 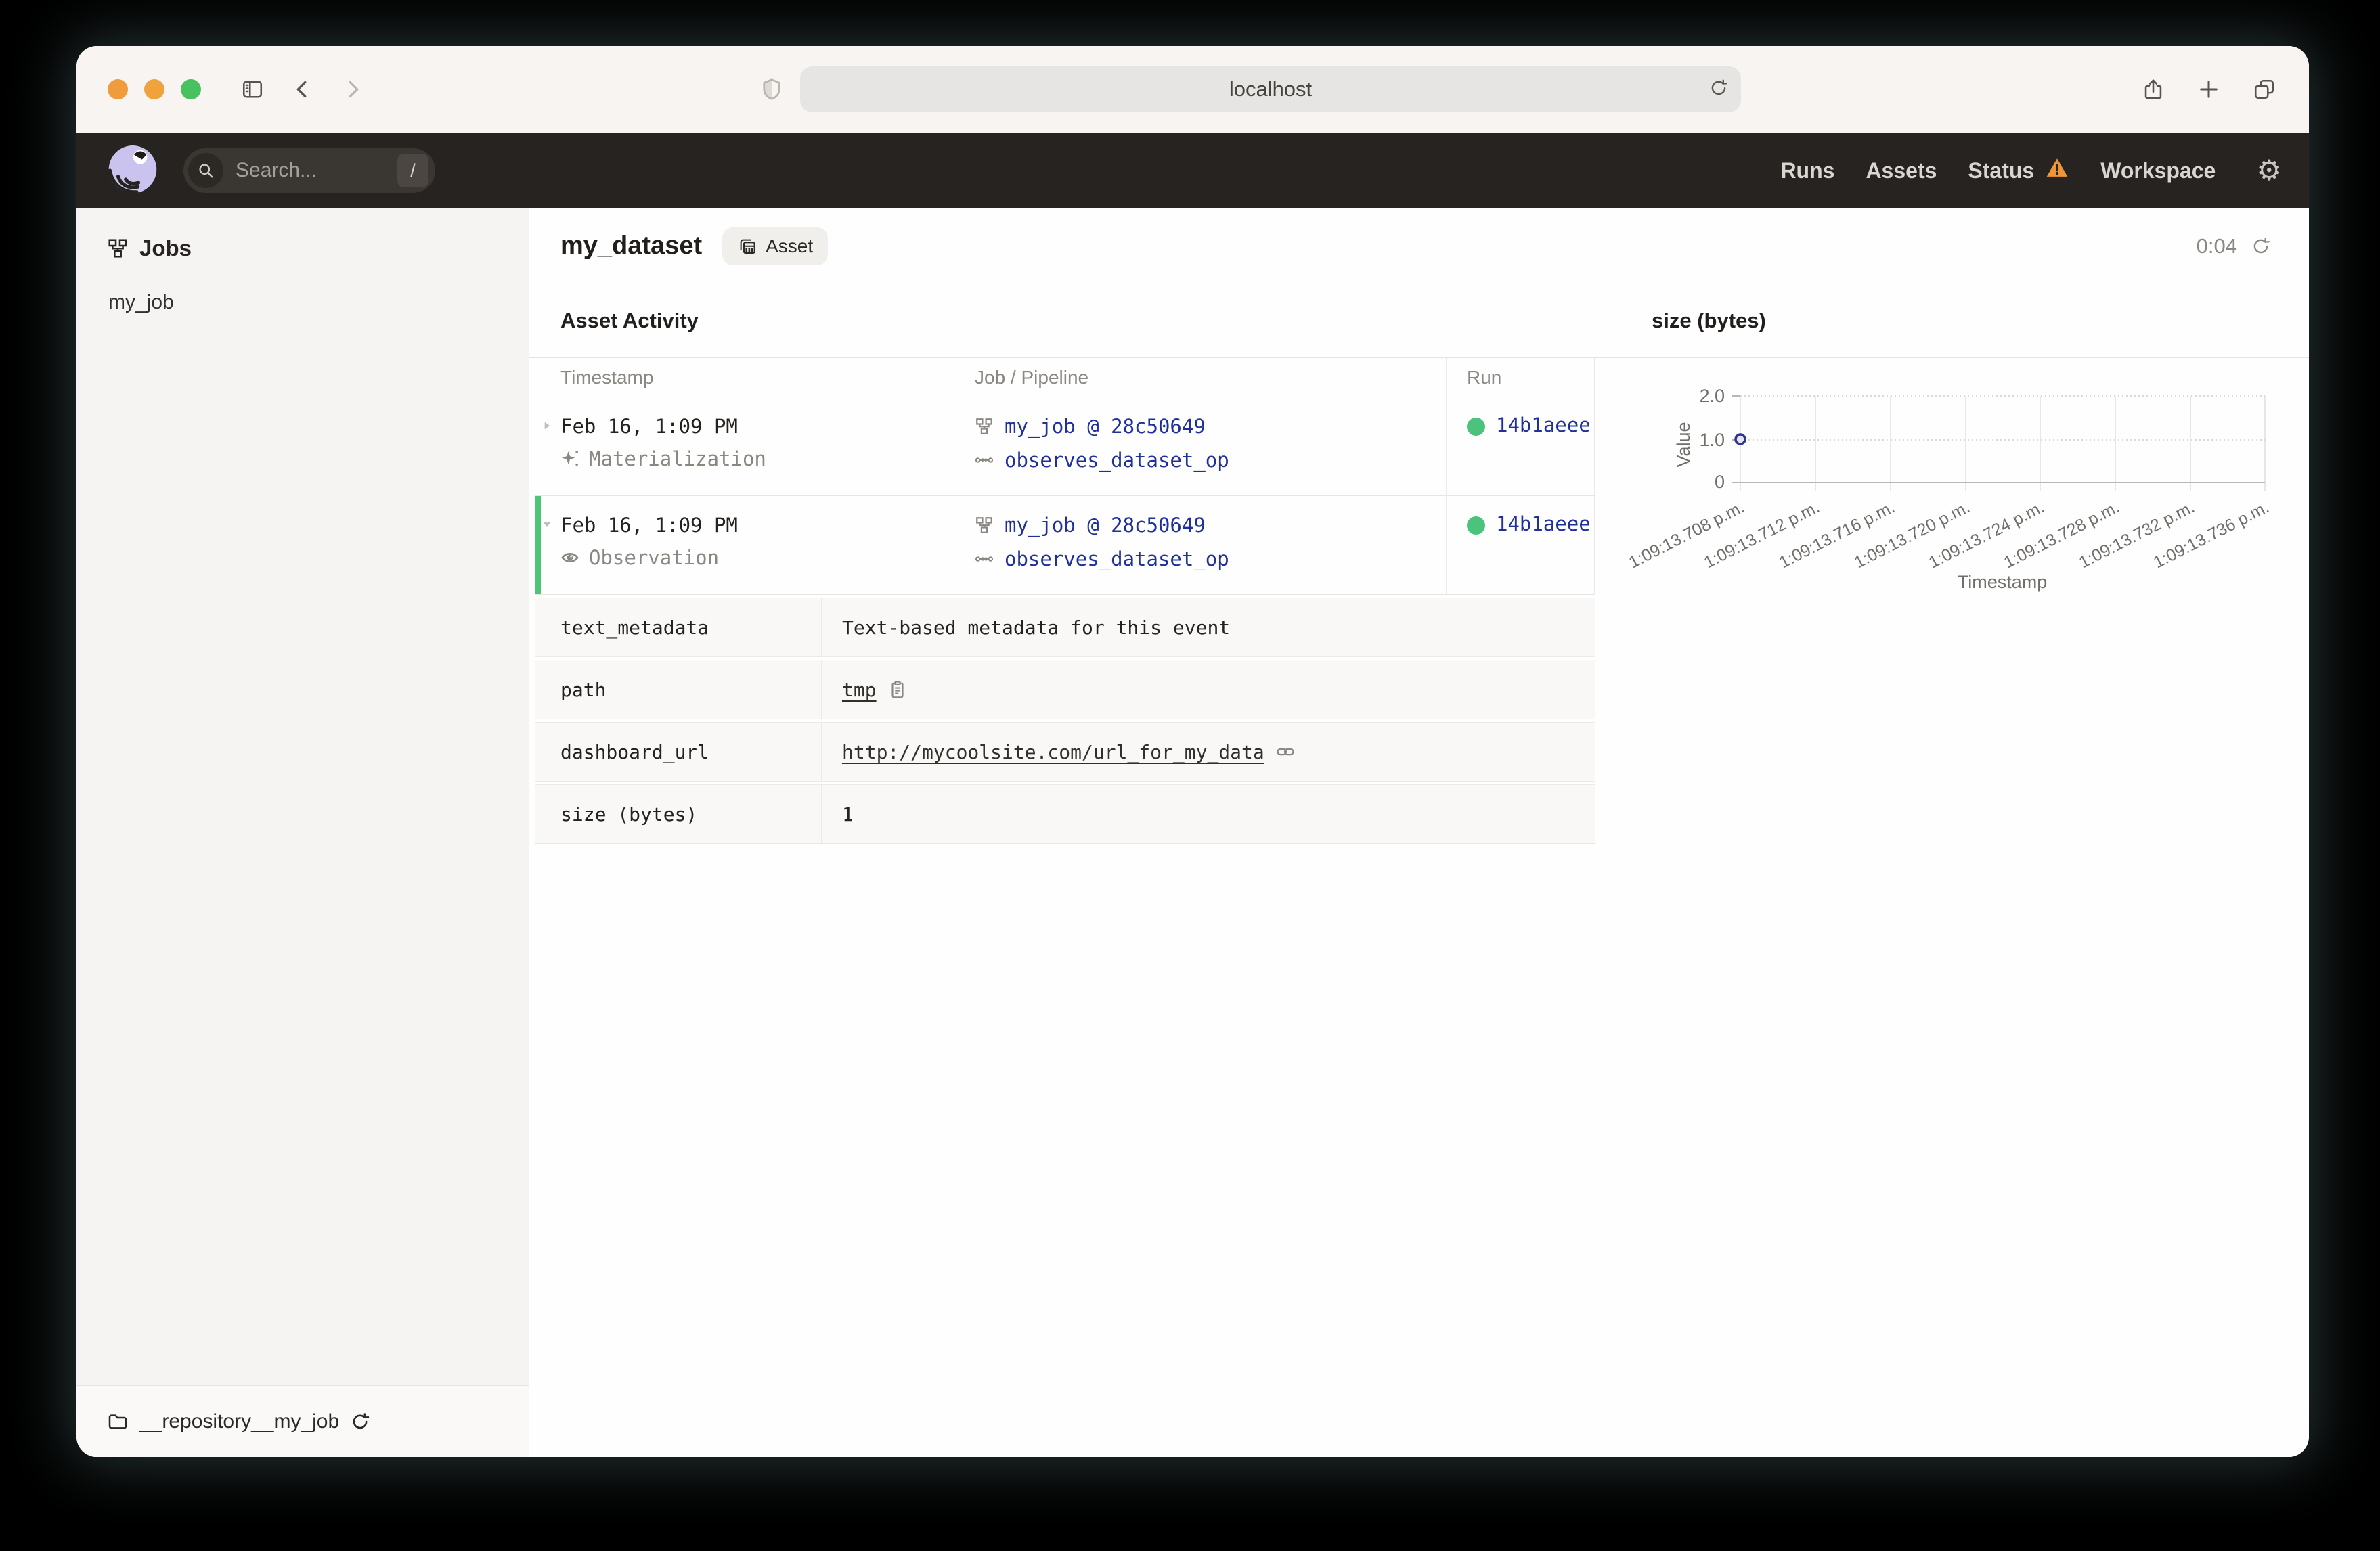 I want to click on asset-activity-heading: Asset Activity, so click(x=1074, y=321).